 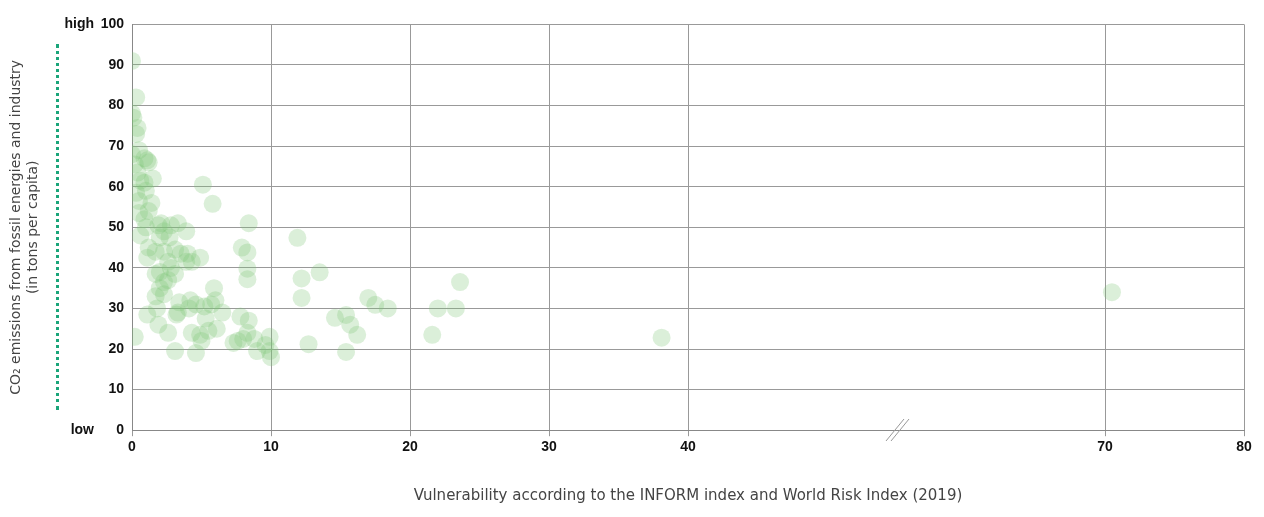 What do you see at coordinates (132, 446) in the screenshot?
I see `x-tick-label: 0` at bounding box center [132, 446].